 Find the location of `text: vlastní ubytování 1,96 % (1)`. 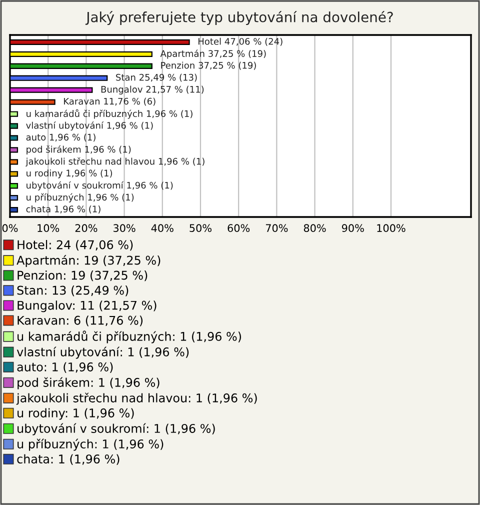

text: vlastní ubytování 1,96 % (1) is located at coordinates (89, 126).